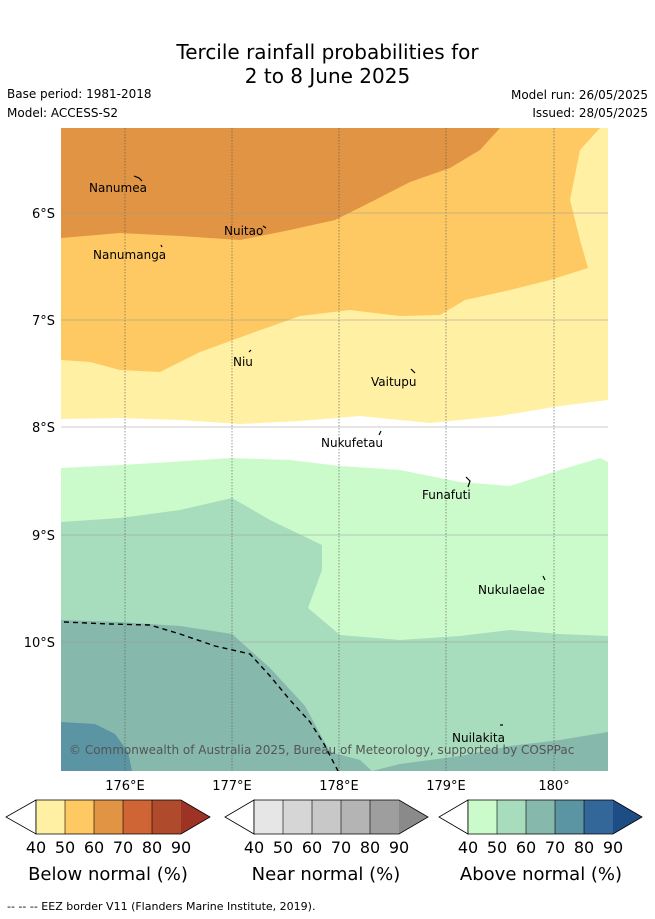 Image resolution: width=655 pixels, height=919 pixels. I want to click on above-60-region, so click(334, 695).